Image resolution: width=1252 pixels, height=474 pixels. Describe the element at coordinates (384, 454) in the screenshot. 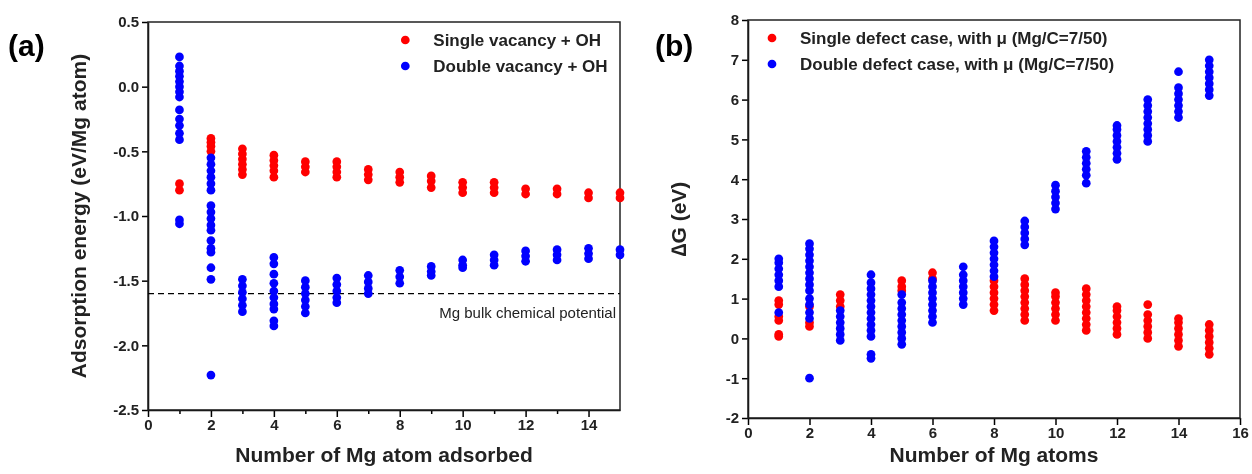

I see `x-axis-title: Number of Mg atom adsorbed` at that location.